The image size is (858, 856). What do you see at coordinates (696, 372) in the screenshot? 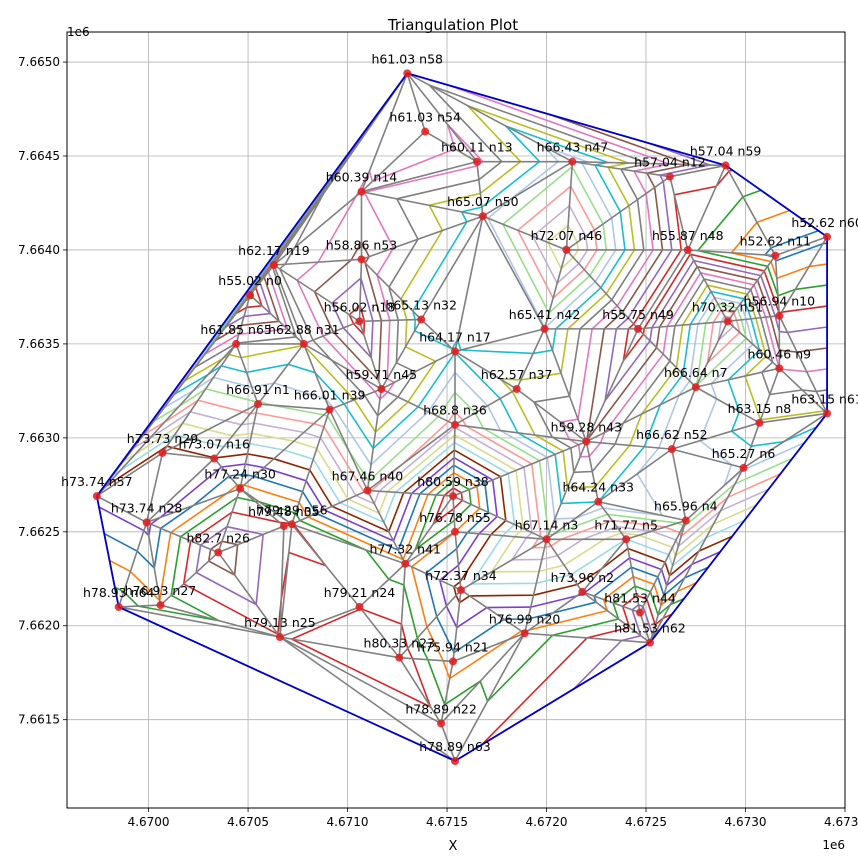
I see `point-label: h66.64 n7` at bounding box center [696, 372].